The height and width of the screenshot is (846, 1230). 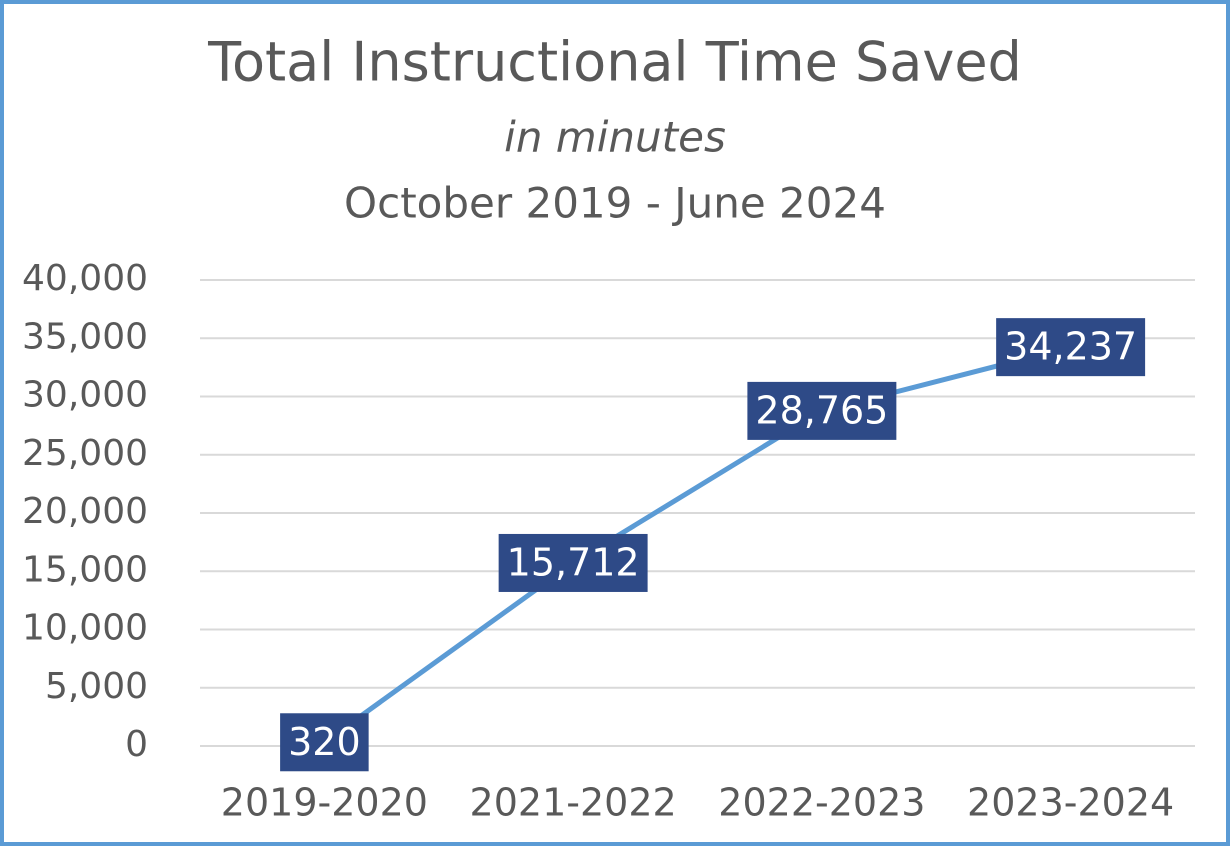 What do you see at coordinates (614, 62) in the screenshot?
I see `chart-title: Total Instructional Time Saved` at bounding box center [614, 62].